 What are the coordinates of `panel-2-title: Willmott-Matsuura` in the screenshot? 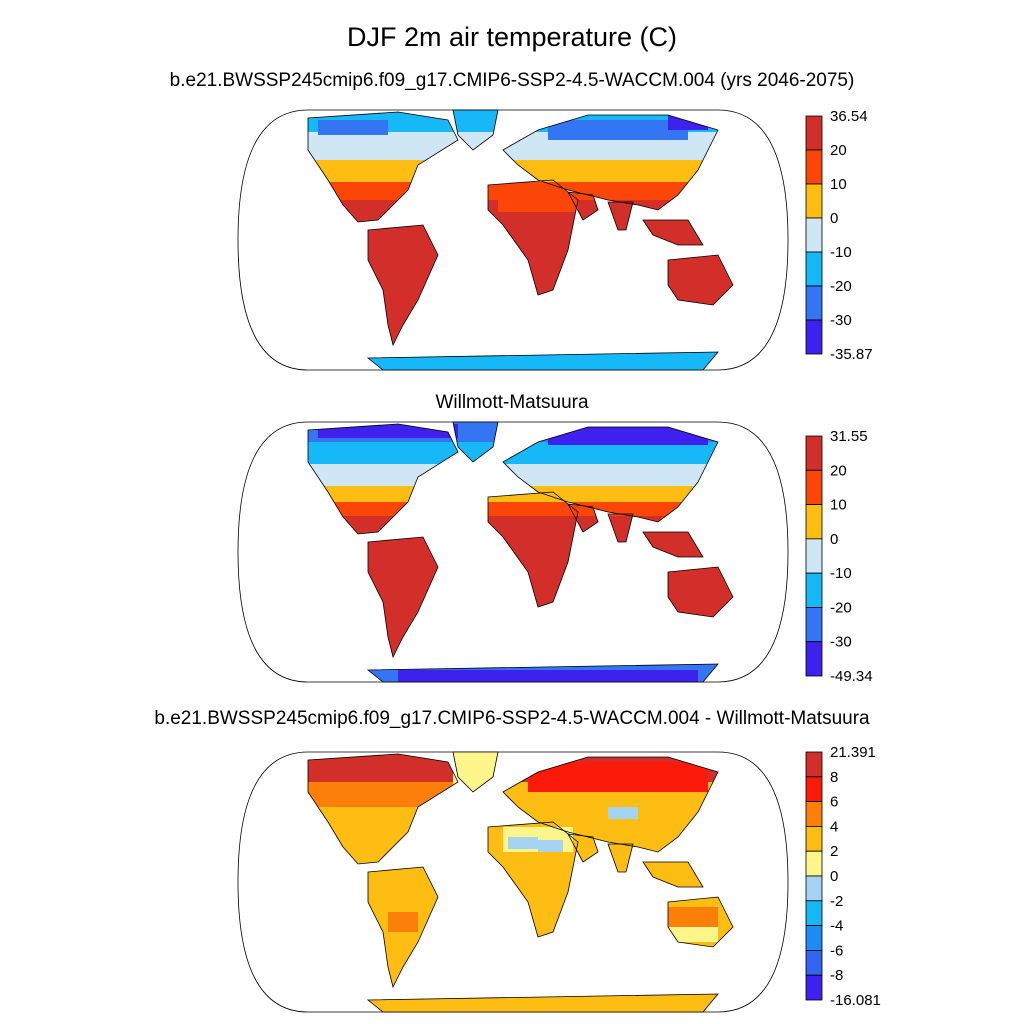 It's located at (512, 402).